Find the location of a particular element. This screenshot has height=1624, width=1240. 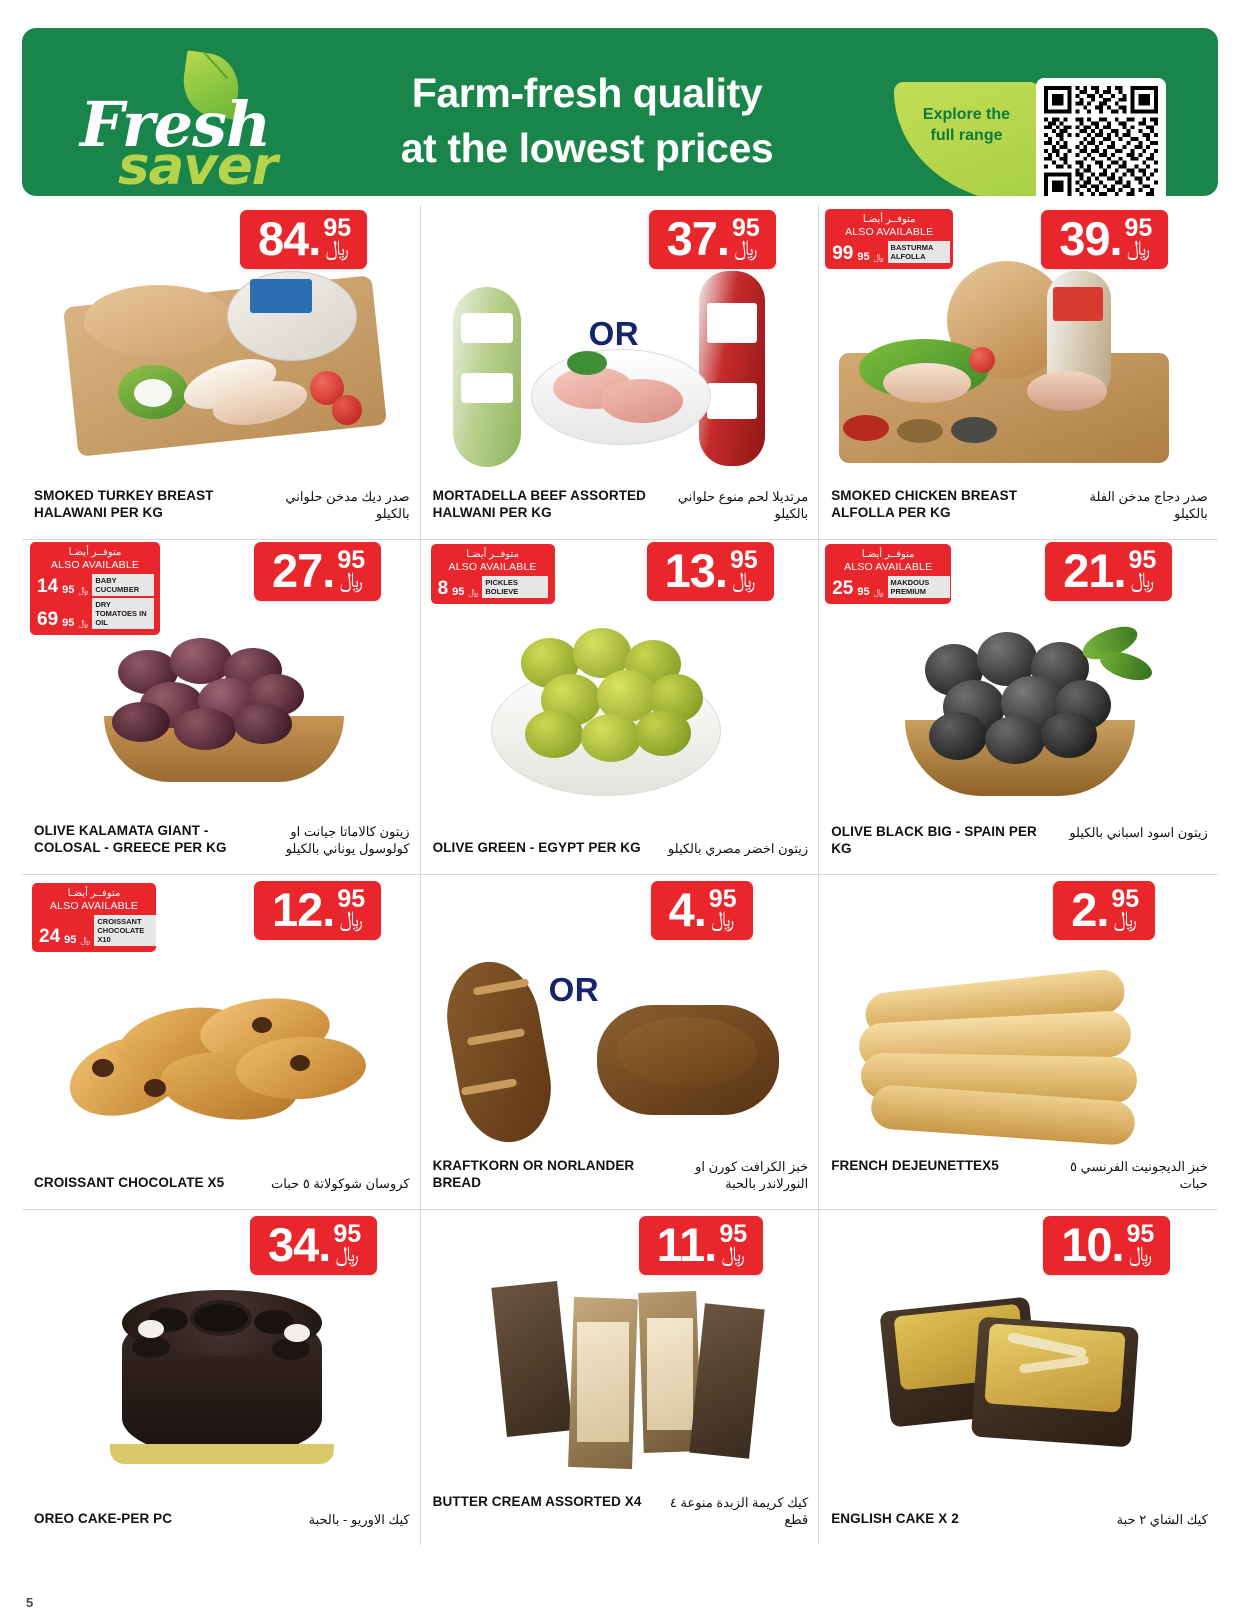

product-name-en: ENGLISH CAKE X 2 is located at coordinates (895, 1519).